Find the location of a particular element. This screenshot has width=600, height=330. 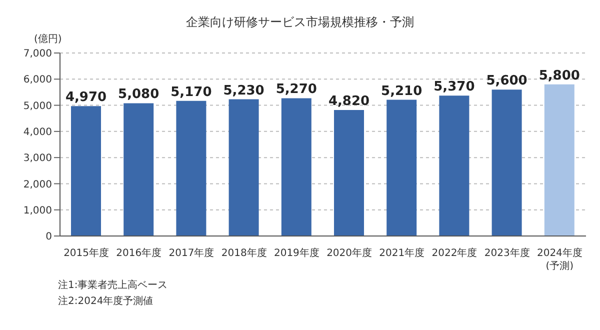

x-tick-label: 2015年度 is located at coordinates (87, 253).